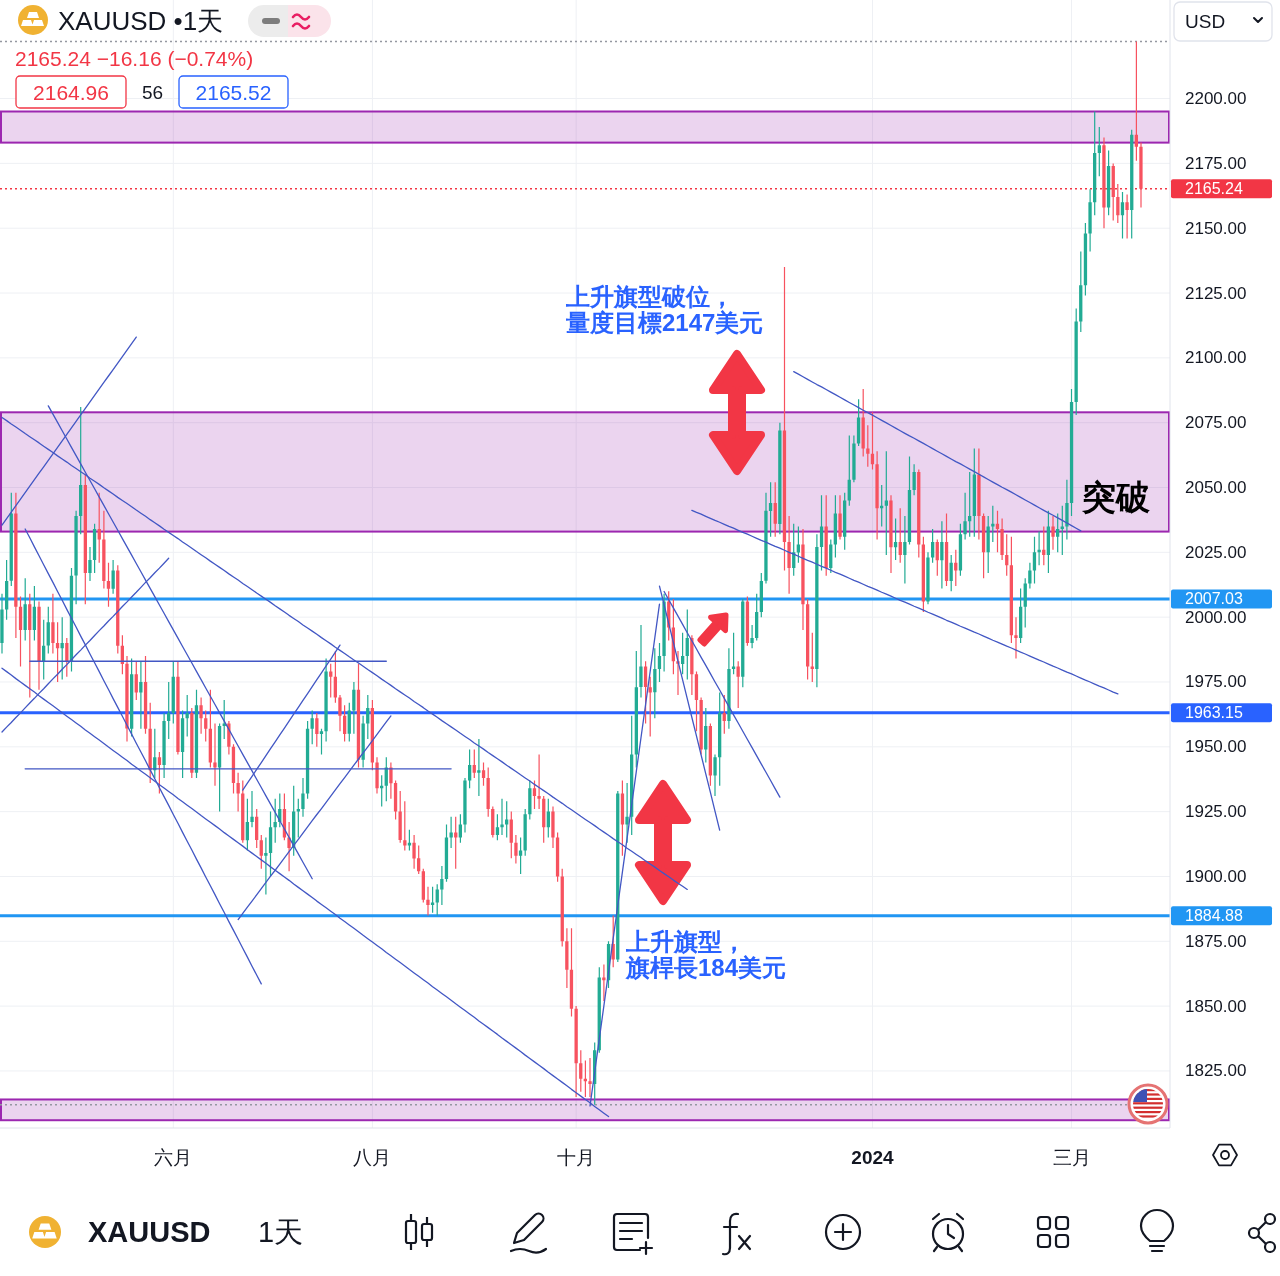  Describe the element at coordinates (1216, 617) in the screenshot. I see `y-tick-label: 2000.00` at that location.